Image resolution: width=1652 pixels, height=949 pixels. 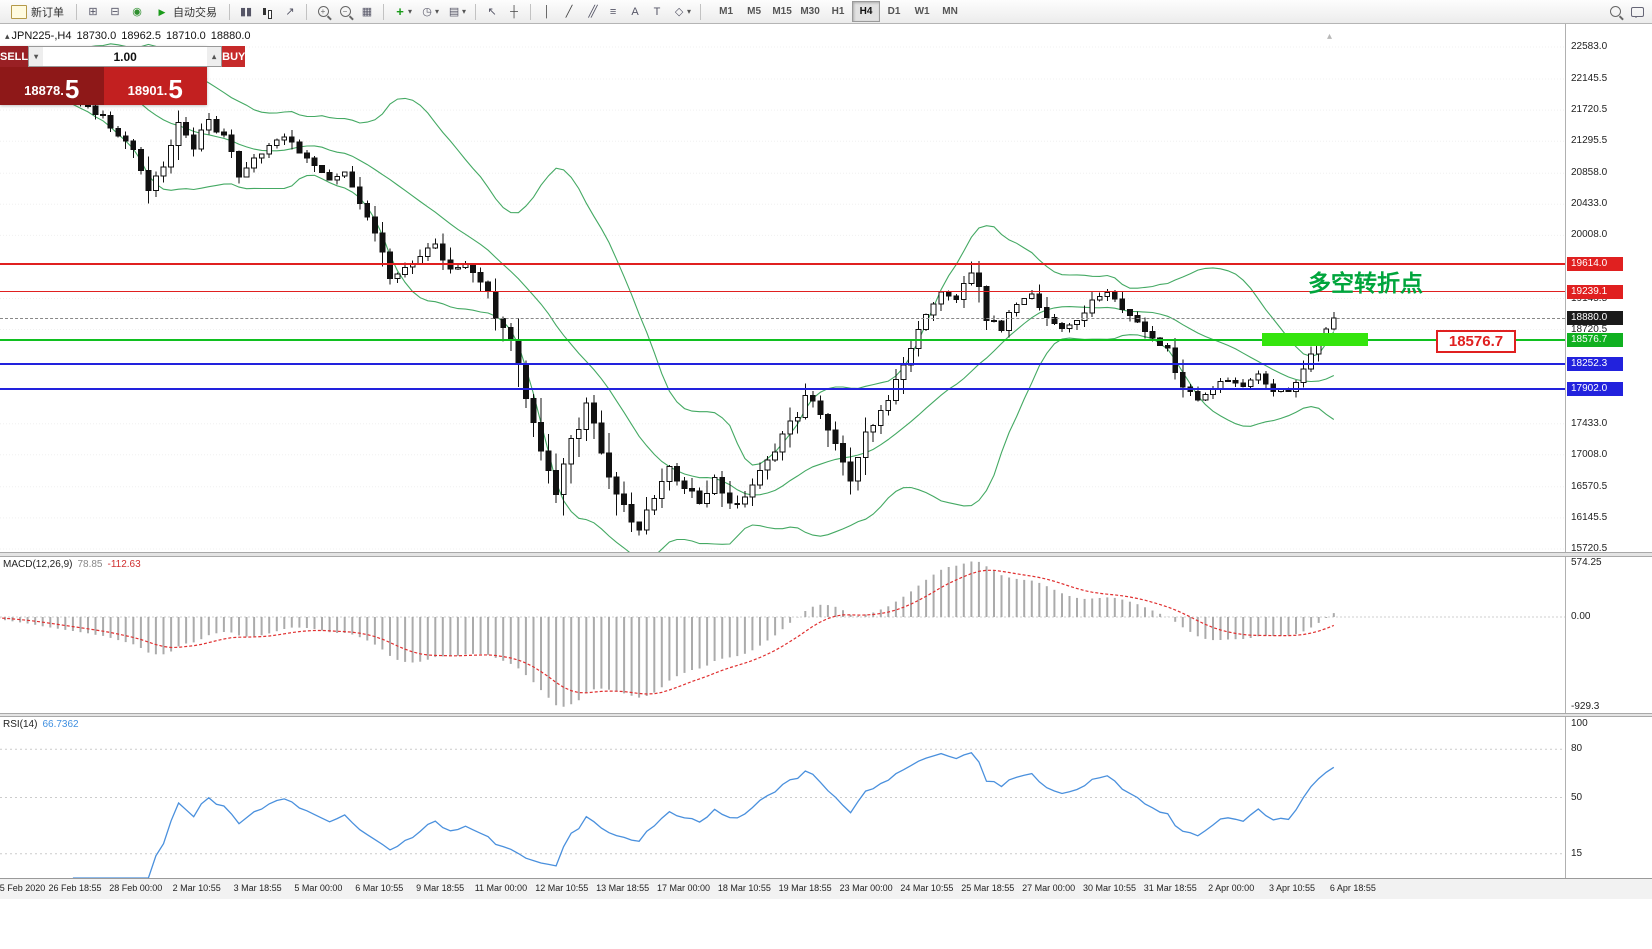 What do you see at coordinates (36, 56) in the screenshot?
I see `volume-decrease-button: ▾` at bounding box center [36, 56].